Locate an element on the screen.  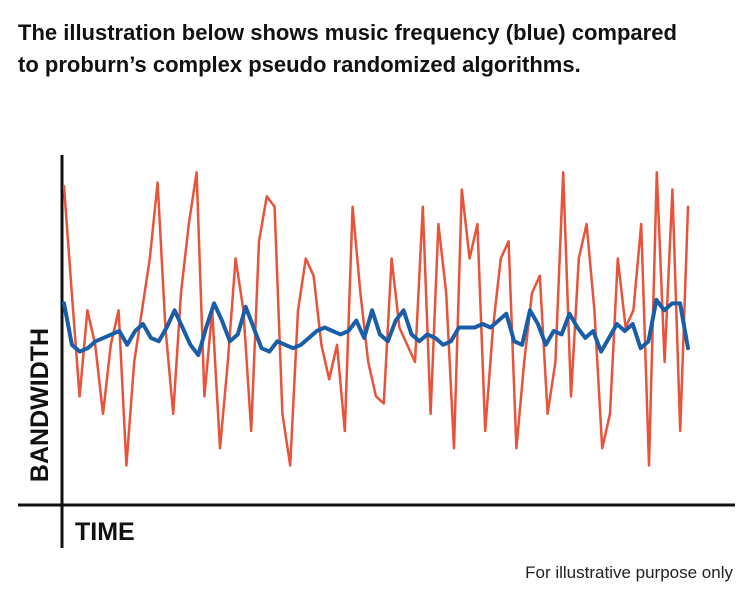
x-axis-label: TIME is located at coordinates (105, 532).